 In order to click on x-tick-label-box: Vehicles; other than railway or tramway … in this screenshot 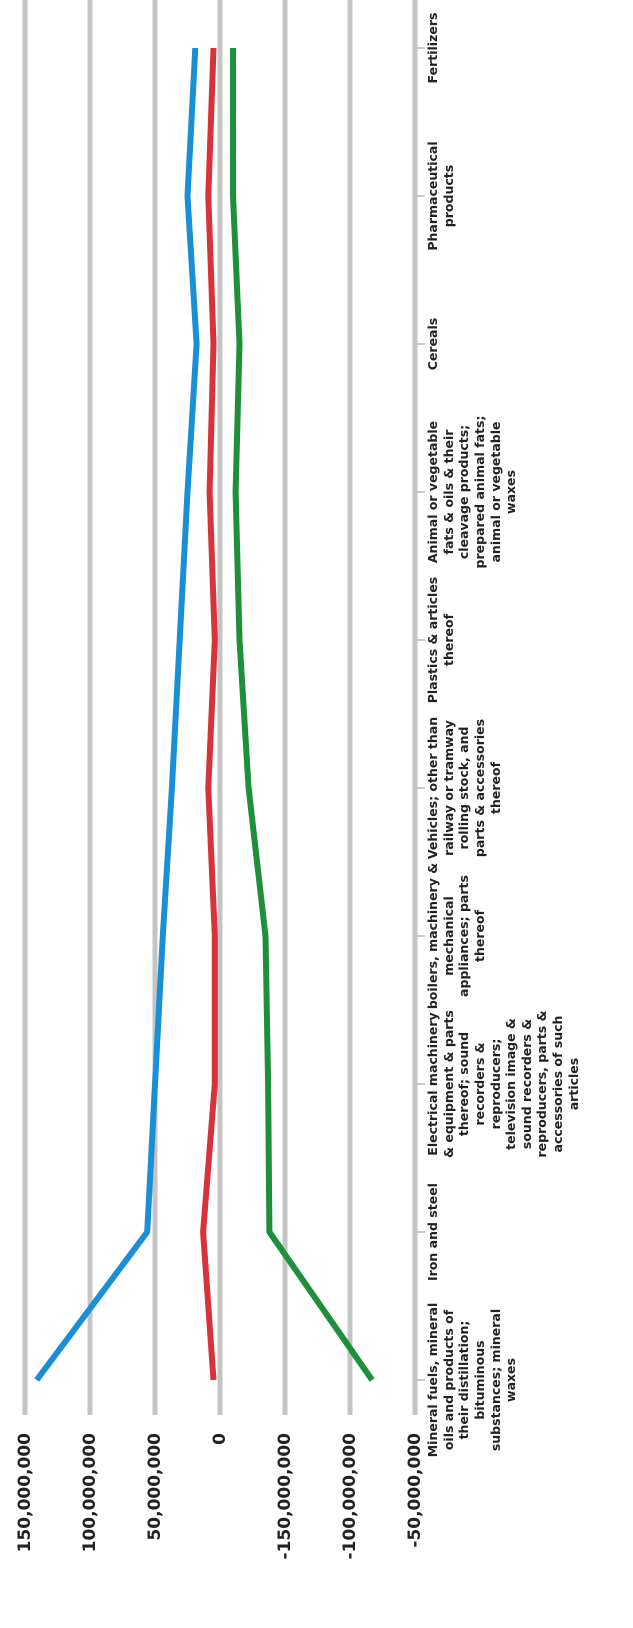, I will do `click(464, 788)`.